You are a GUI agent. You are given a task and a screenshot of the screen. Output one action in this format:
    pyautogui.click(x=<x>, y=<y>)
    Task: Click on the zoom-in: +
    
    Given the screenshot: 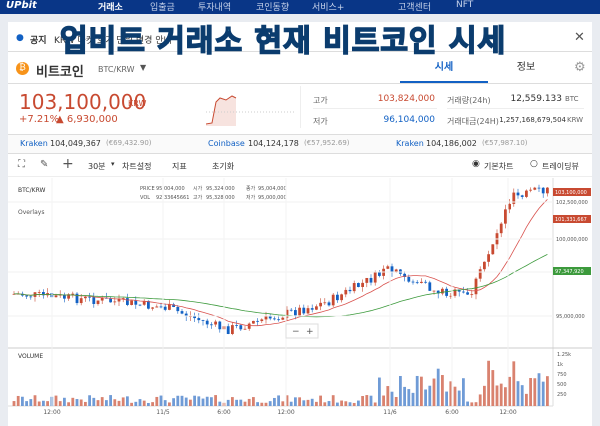 What is the action you would take?
    pyautogui.click(x=310, y=332)
    